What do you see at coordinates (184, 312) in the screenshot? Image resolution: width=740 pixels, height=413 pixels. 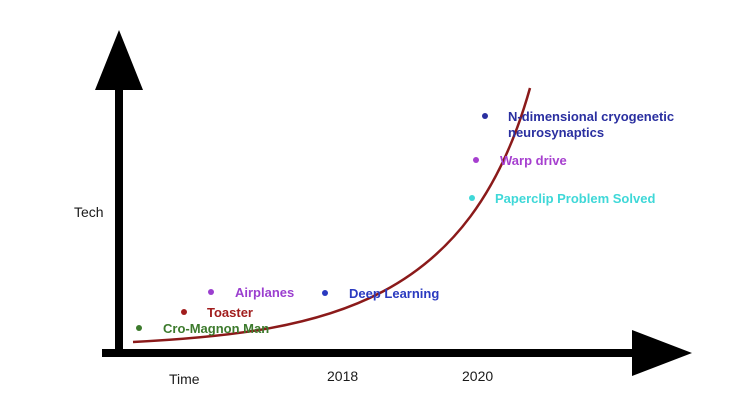 I see `event-marker-toaster` at bounding box center [184, 312].